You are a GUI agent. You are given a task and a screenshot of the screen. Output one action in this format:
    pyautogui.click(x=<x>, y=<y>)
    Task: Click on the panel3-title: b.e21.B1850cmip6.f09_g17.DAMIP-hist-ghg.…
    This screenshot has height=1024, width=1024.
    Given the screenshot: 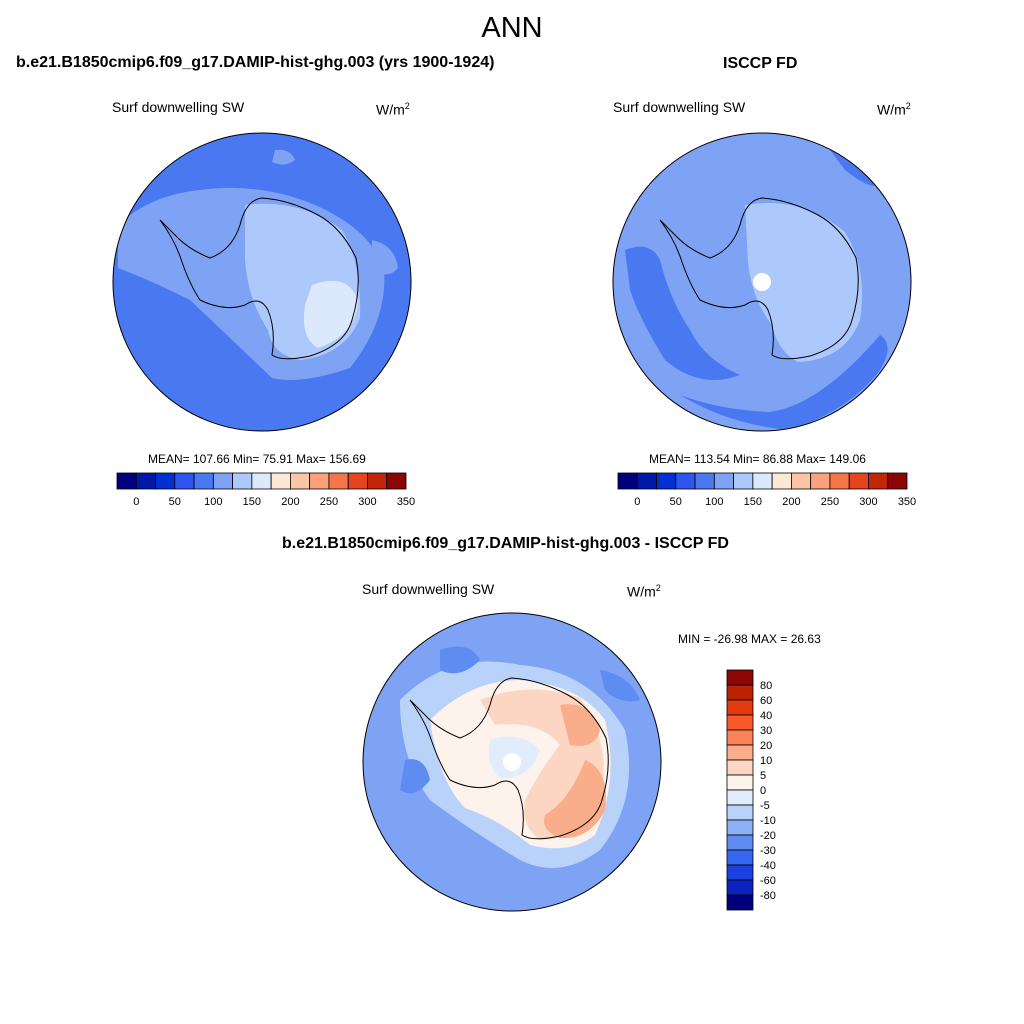 What is the action you would take?
    pyautogui.click(x=505, y=543)
    